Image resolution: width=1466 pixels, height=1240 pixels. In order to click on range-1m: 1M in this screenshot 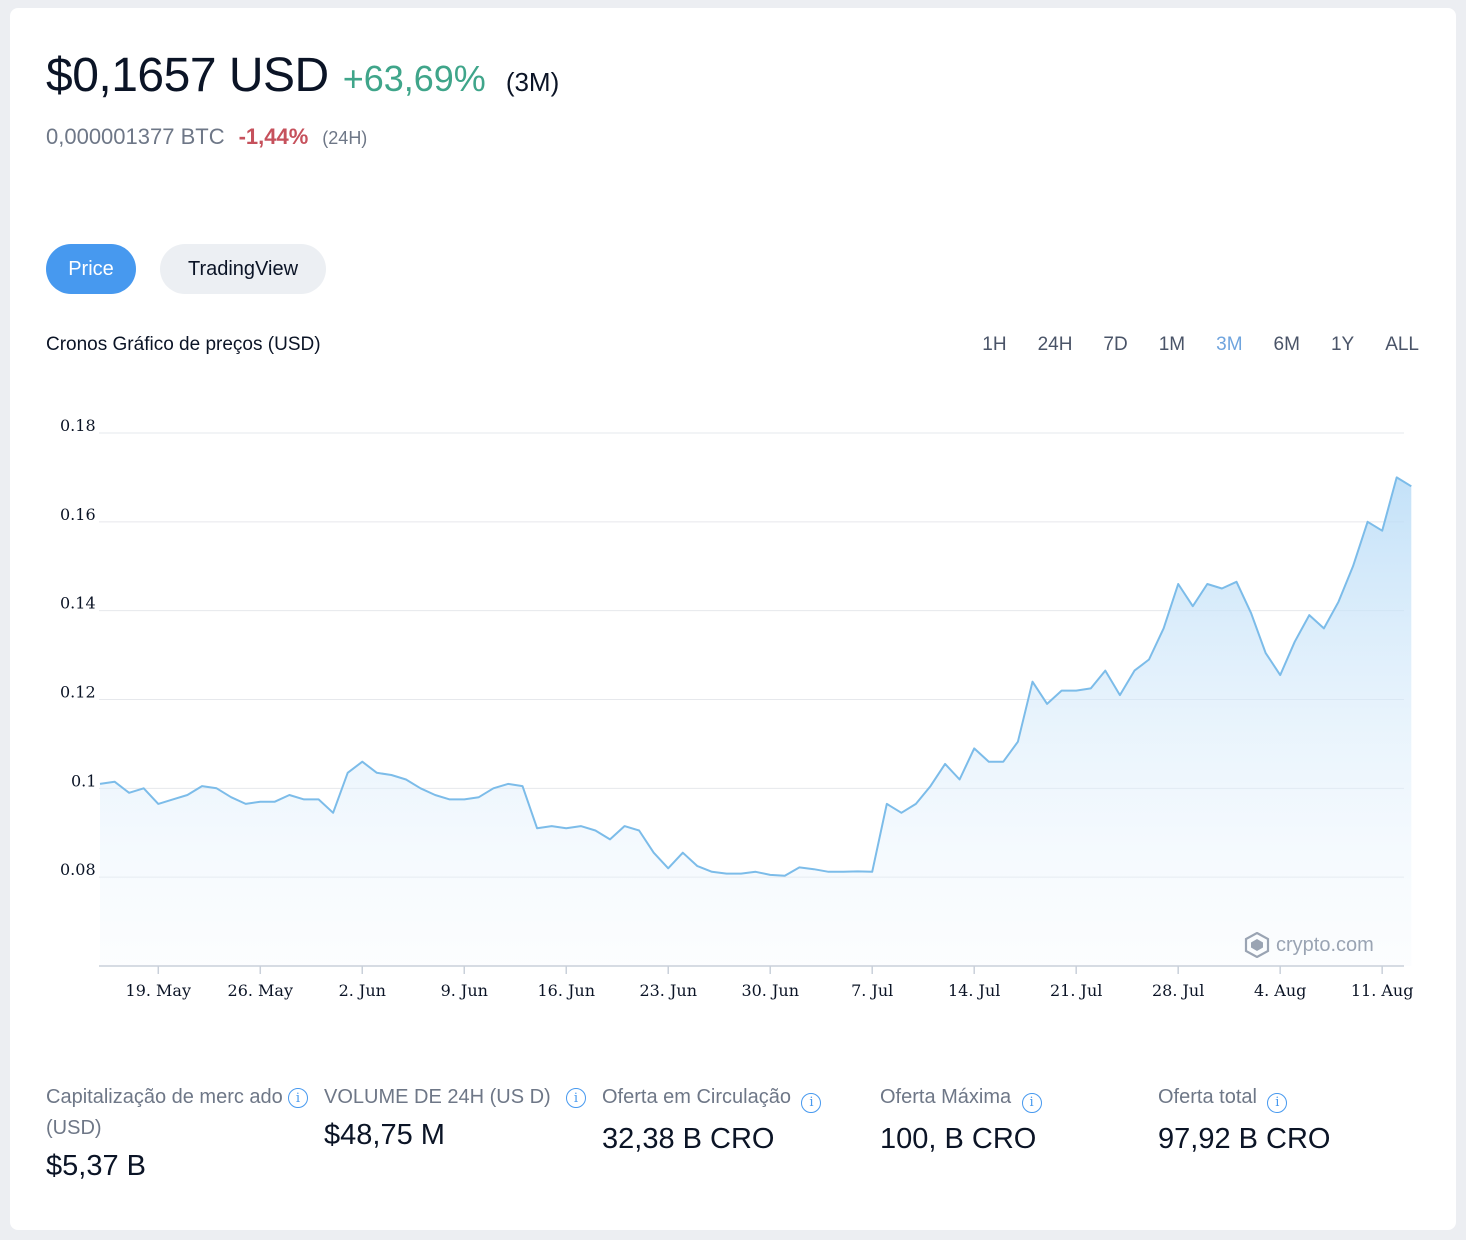, I will do `click(1172, 344)`.